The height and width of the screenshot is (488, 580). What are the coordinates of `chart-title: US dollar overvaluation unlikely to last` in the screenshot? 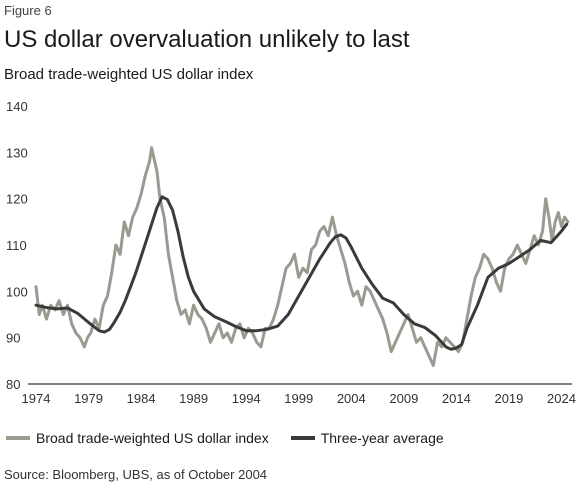 It's located at (207, 39).